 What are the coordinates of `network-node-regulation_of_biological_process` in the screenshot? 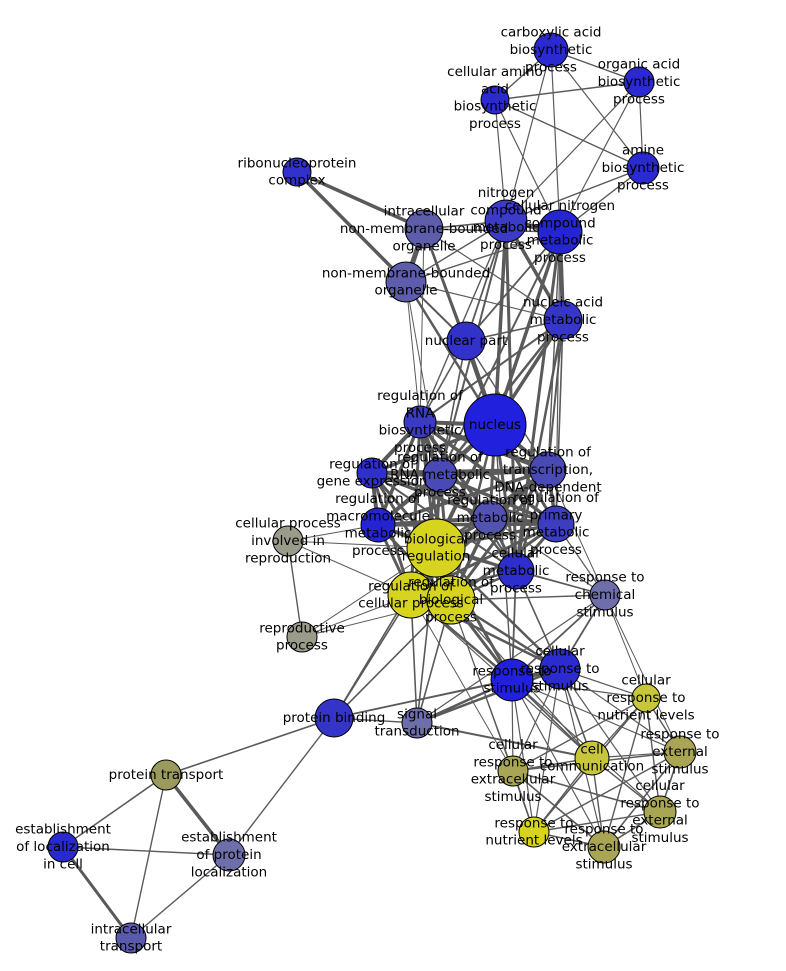 It's located at (451, 600).